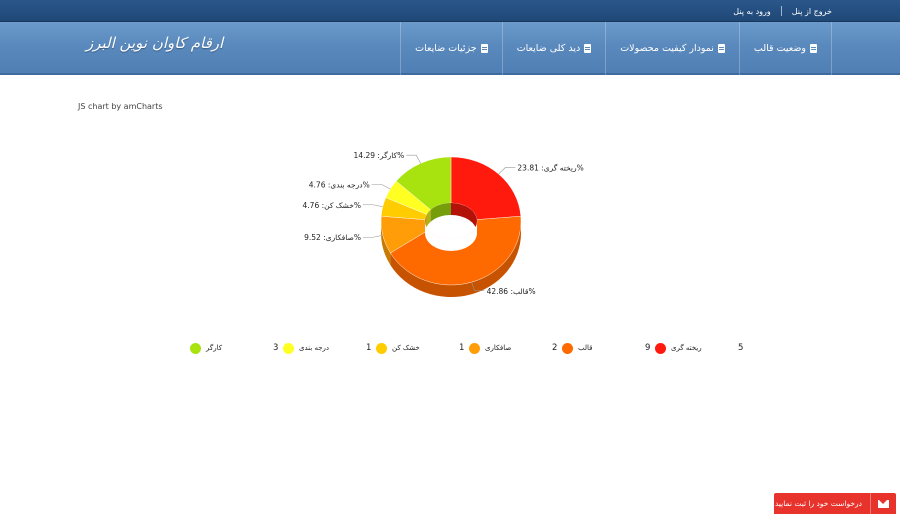 The width and height of the screenshot is (900, 514). I want to click on legend-label: درجه بندی, so click(314, 348).